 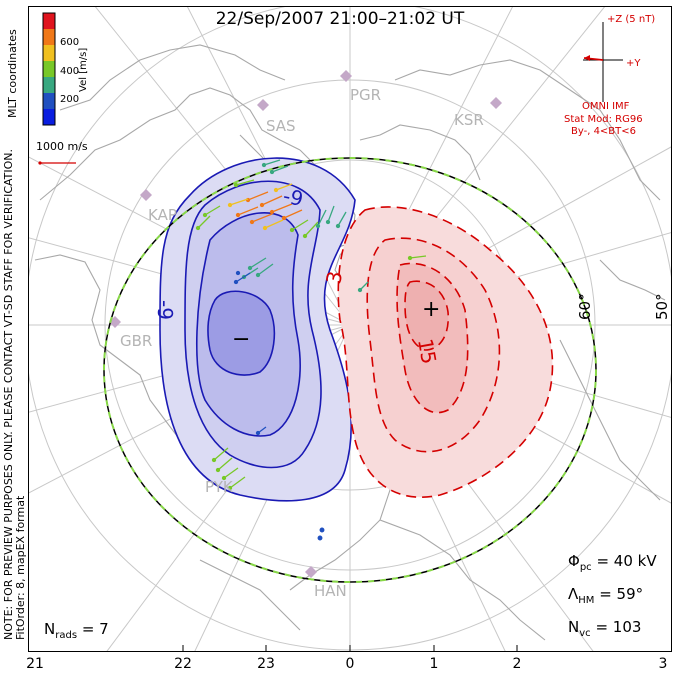 I want to click on station-label-han: HAN, so click(x=330, y=591).